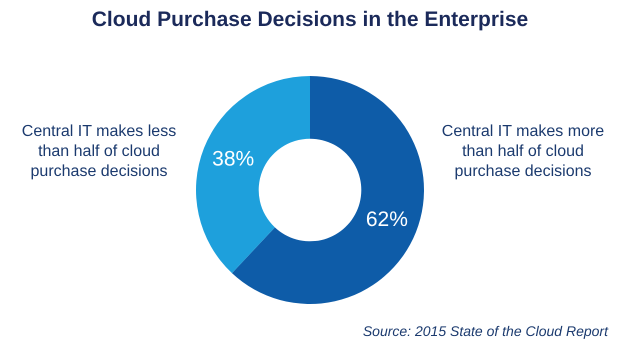  What do you see at coordinates (99, 152) in the screenshot?
I see `slice-label: Central IT makes less than half of cloud purchase decisions` at bounding box center [99, 152].